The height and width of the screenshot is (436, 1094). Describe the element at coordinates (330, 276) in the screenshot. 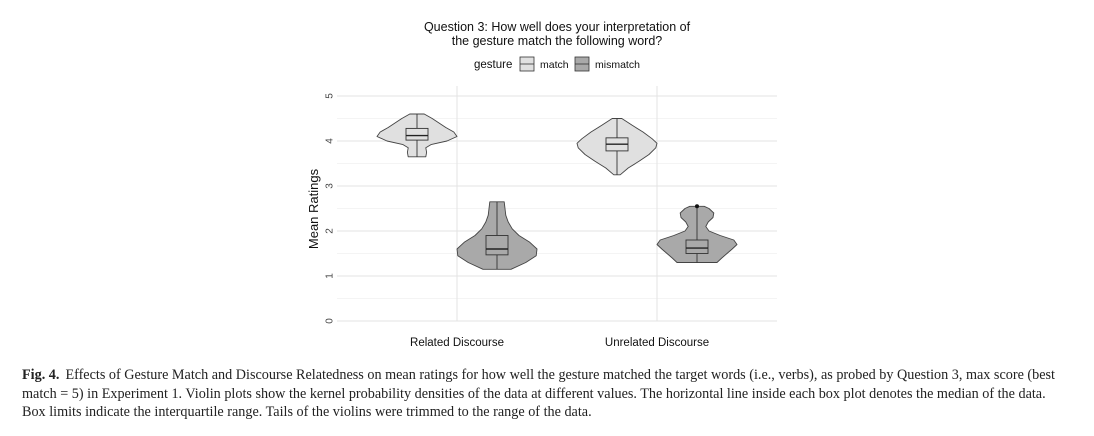

I see `y-tick-label: 1` at that location.